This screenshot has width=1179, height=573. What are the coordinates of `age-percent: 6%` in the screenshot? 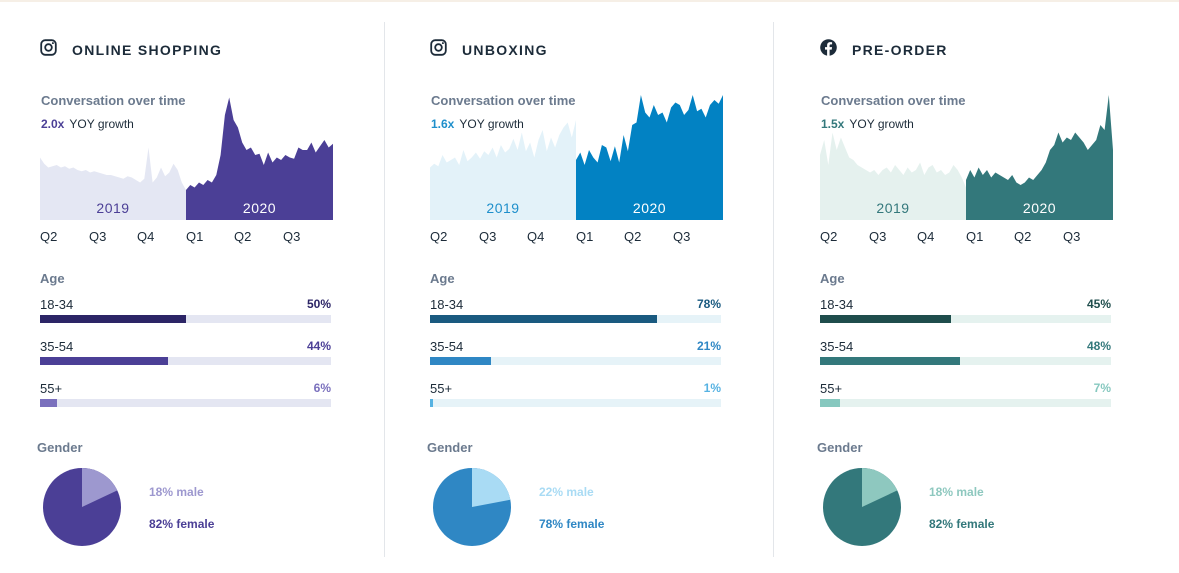 It's located at (322, 388).